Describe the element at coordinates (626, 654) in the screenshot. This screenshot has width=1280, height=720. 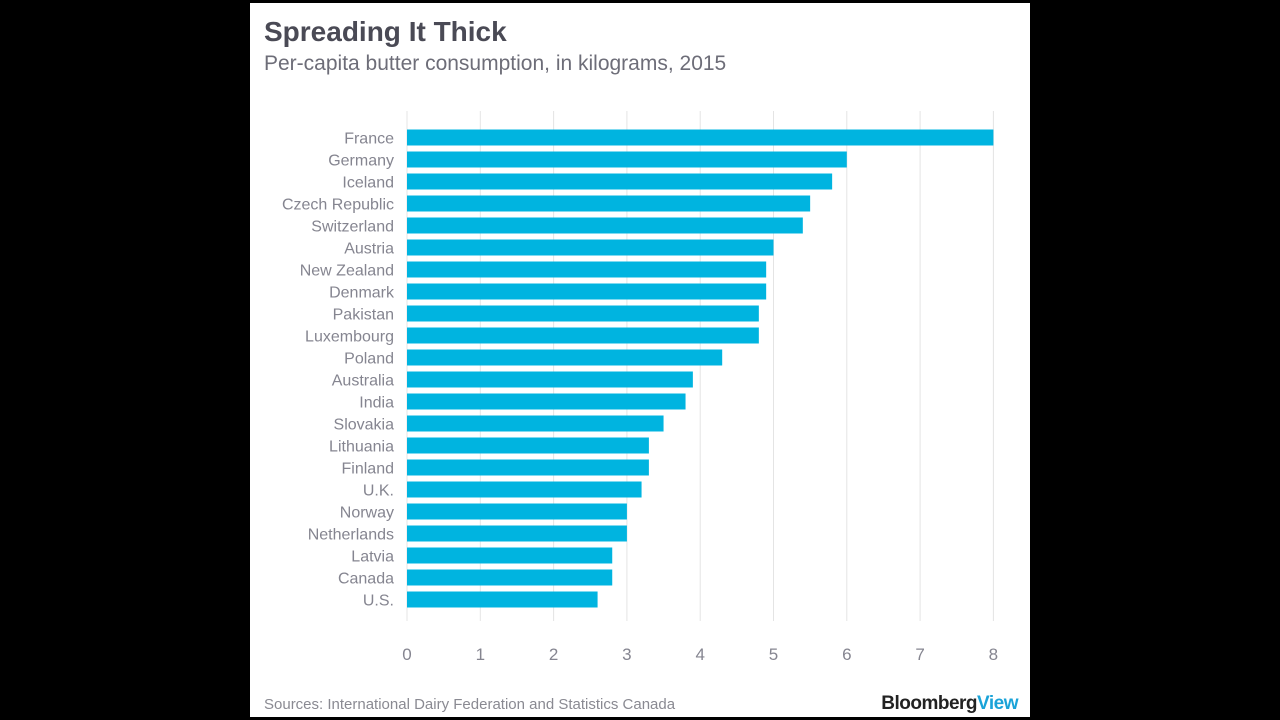
I see `x-tick-label: 3` at that location.